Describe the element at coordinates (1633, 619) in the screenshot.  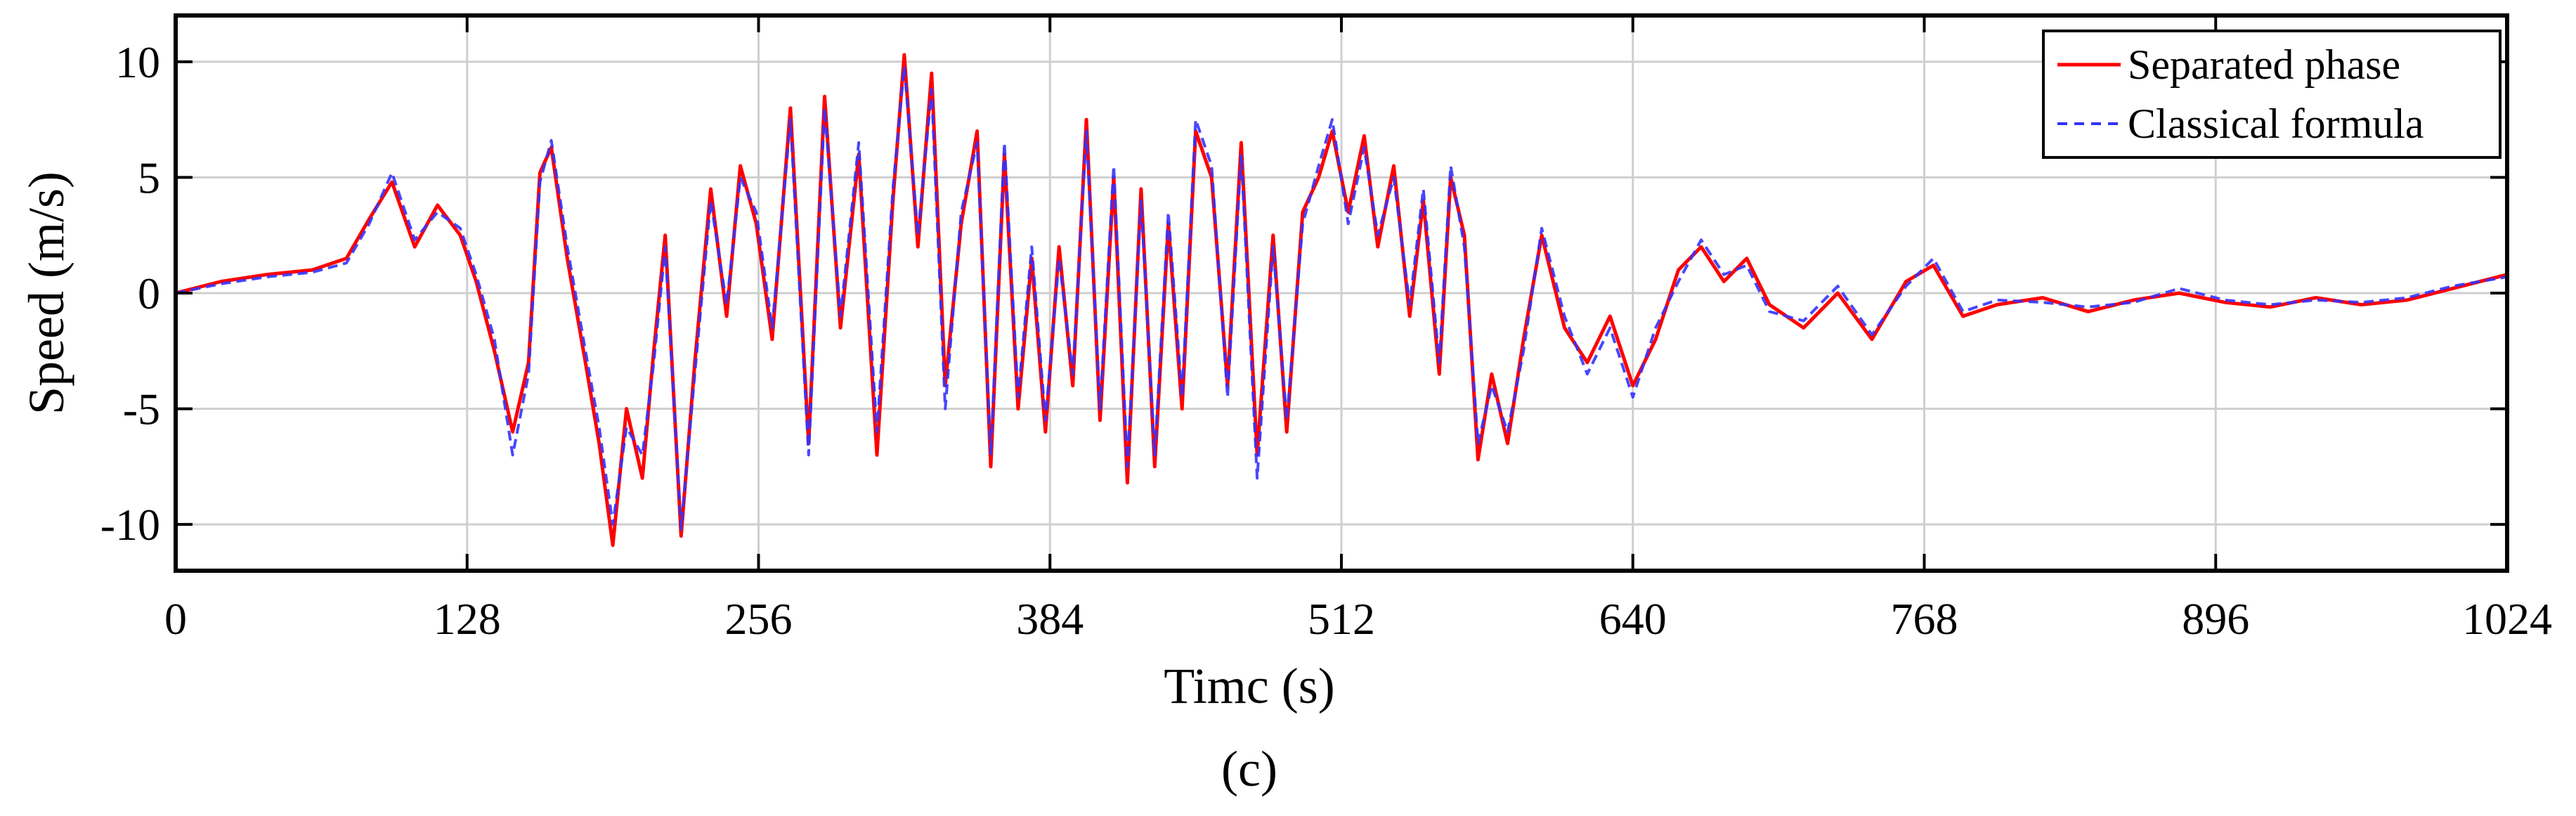
I see `x-tick-label: 640` at that location.